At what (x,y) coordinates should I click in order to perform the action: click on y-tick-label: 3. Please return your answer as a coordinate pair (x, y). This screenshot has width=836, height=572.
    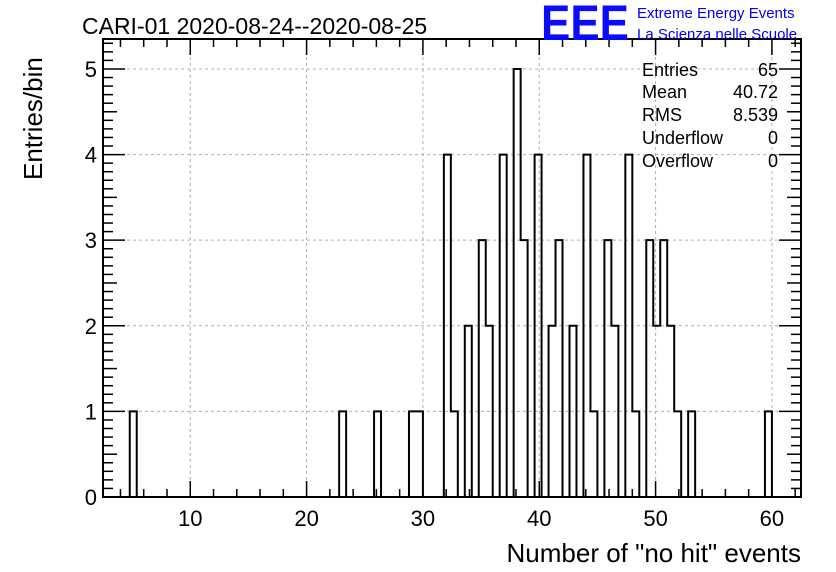
    Looking at the image, I should click on (91, 240).